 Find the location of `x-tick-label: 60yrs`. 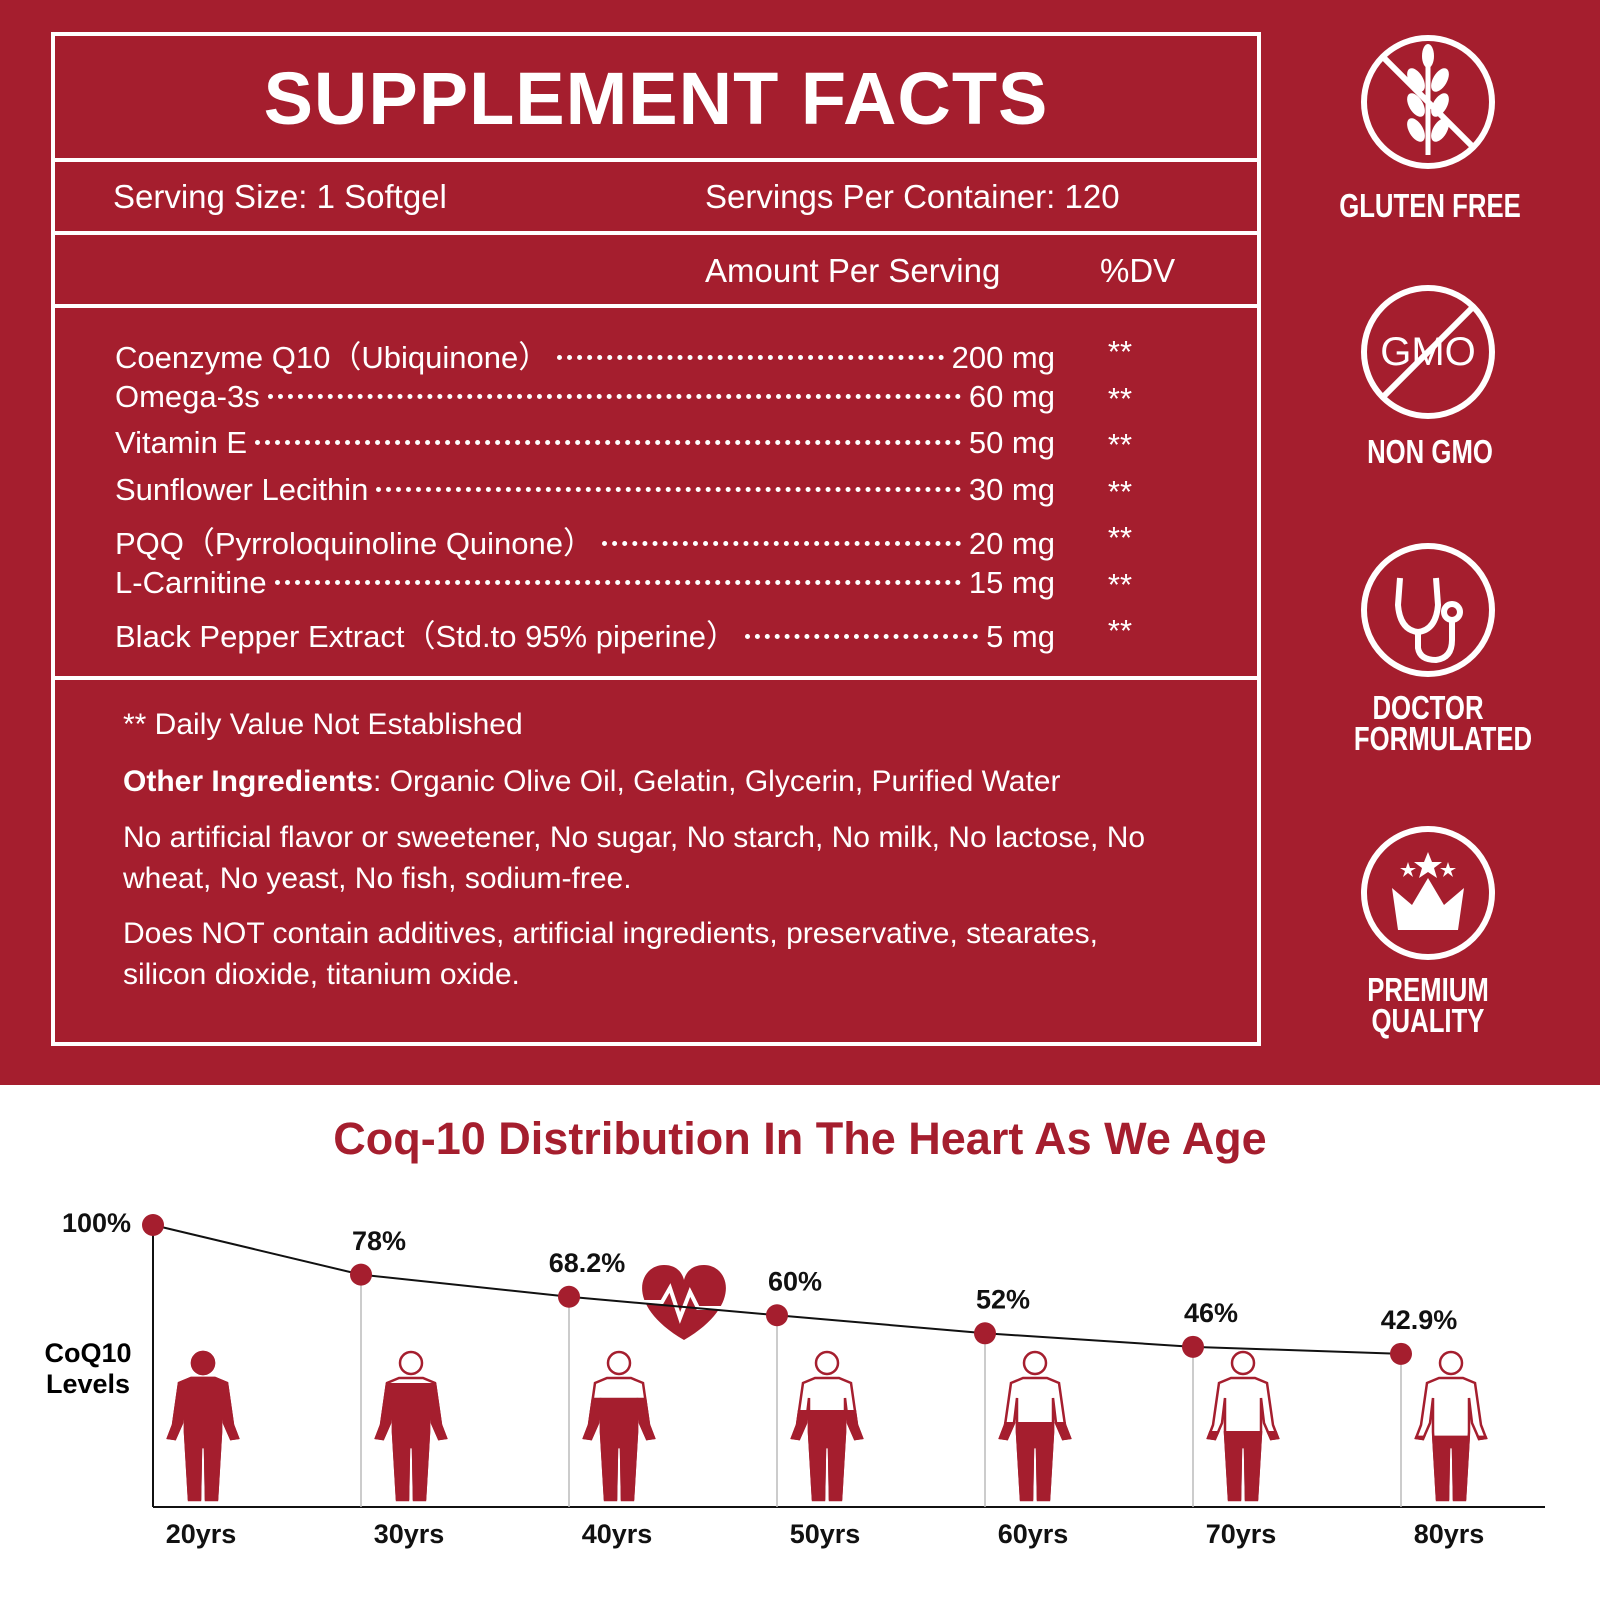

x-tick-label: 60yrs is located at coordinates (1033, 1534).